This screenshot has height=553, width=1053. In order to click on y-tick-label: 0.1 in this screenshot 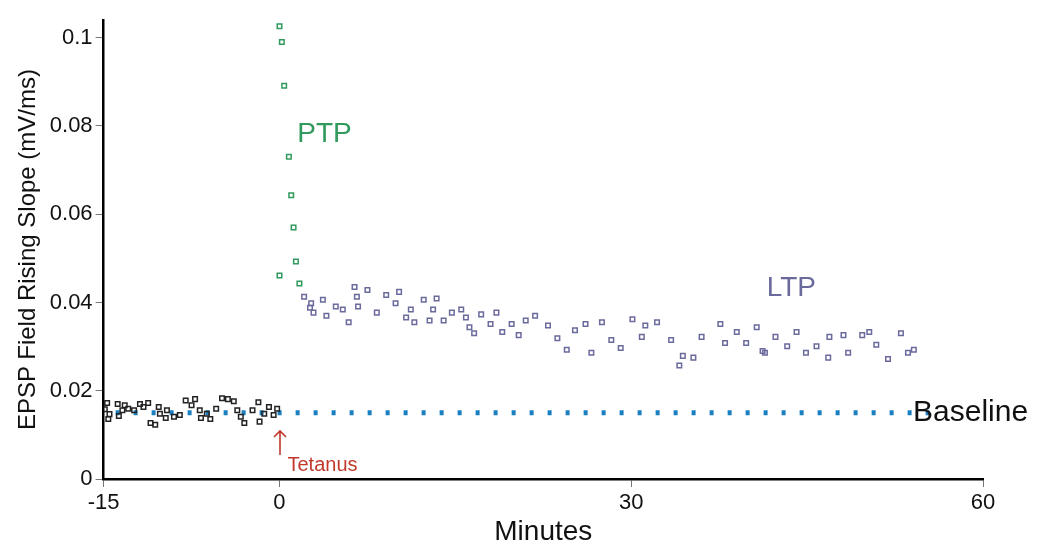, I will do `click(77, 36)`.